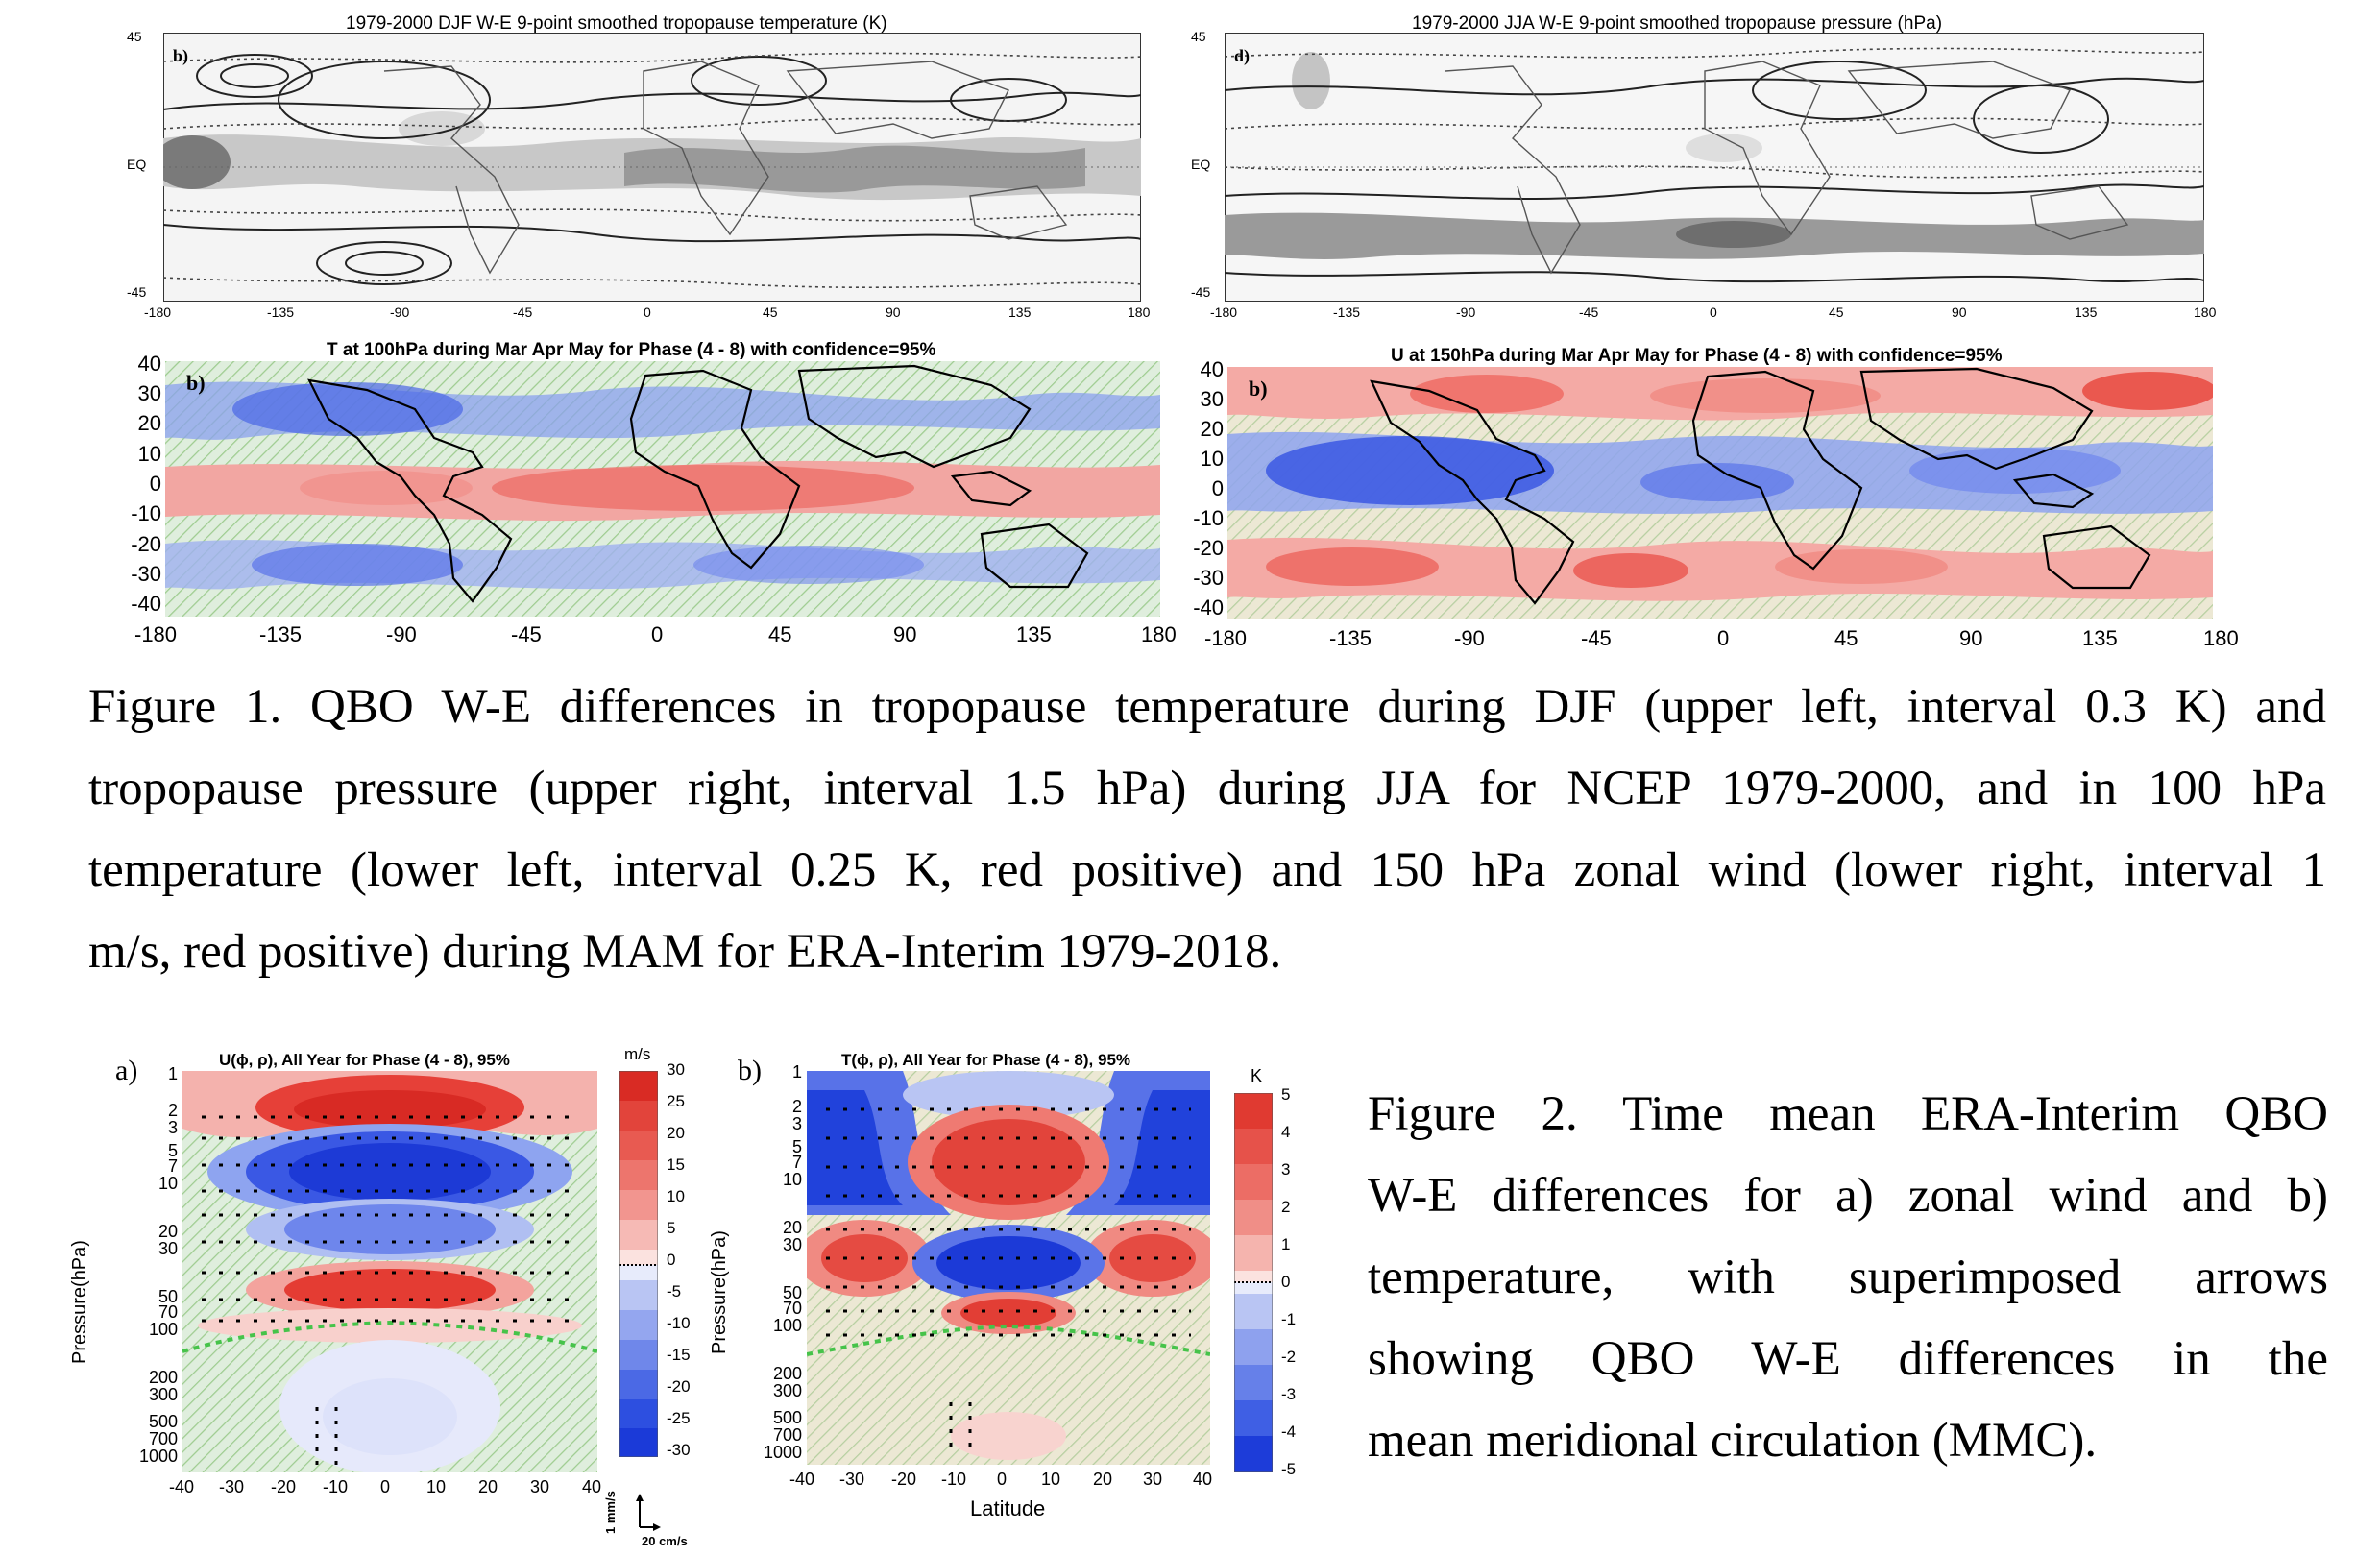  What do you see at coordinates (797, 1072) in the screenshot?
I see `fig2-b-ytick: 1` at bounding box center [797, 1072].